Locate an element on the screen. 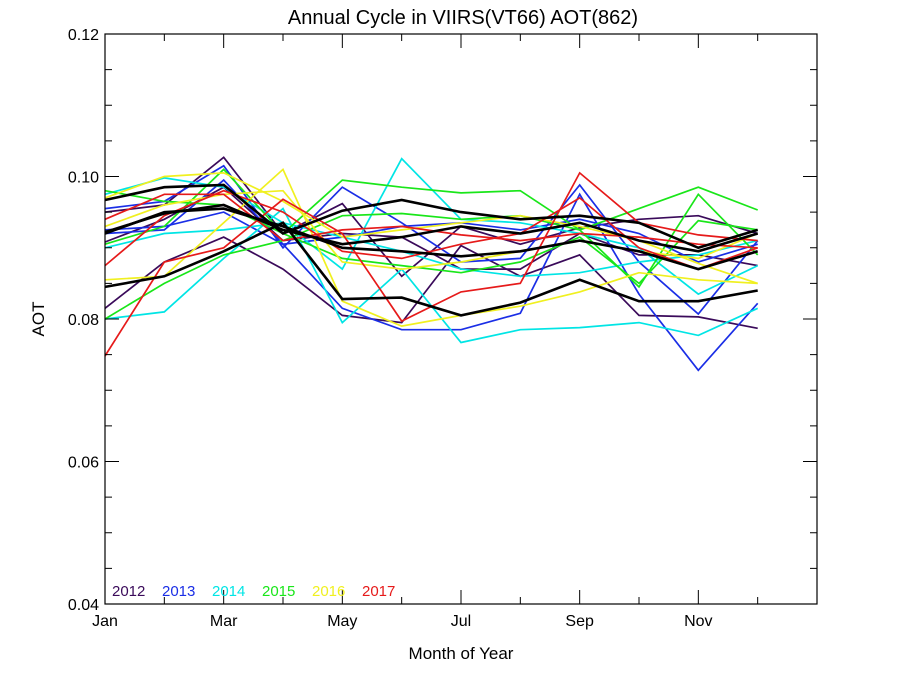  chart-title: Annual Cycle in VIIRS(VT66) AOT(862) is located at coordinates (463, 18).